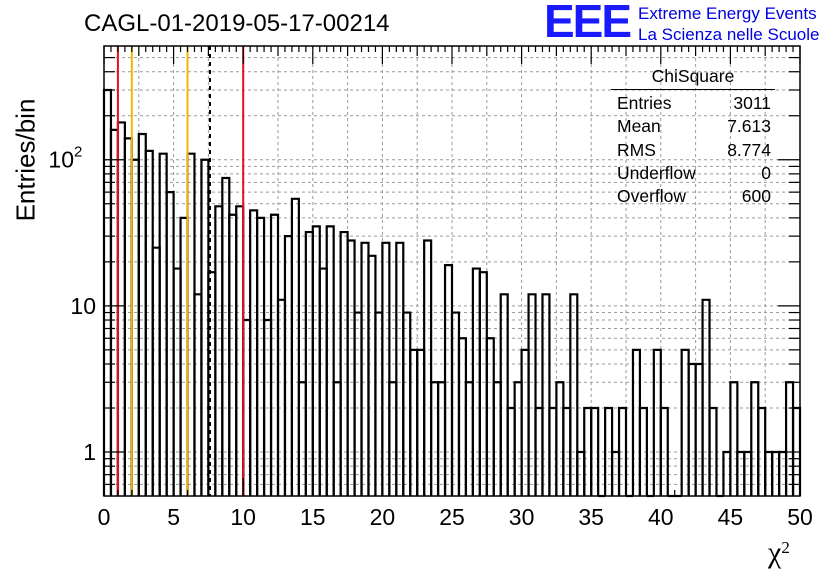  Describe the element at coordinates (636, 149) in the screenshot. I see `stats-label: RMS` at that location.